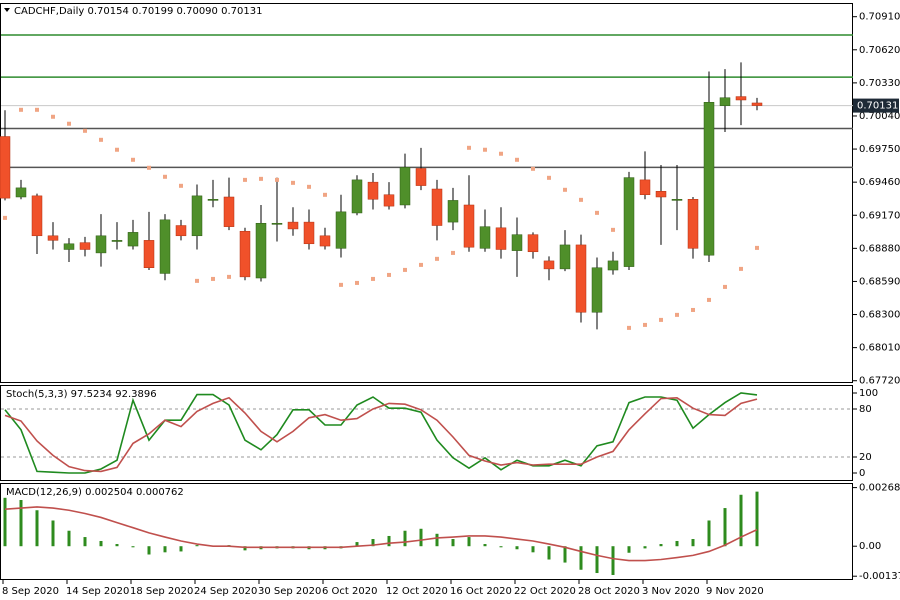  I want to click on y-tick-label: 0.69170, so click(879, 215).